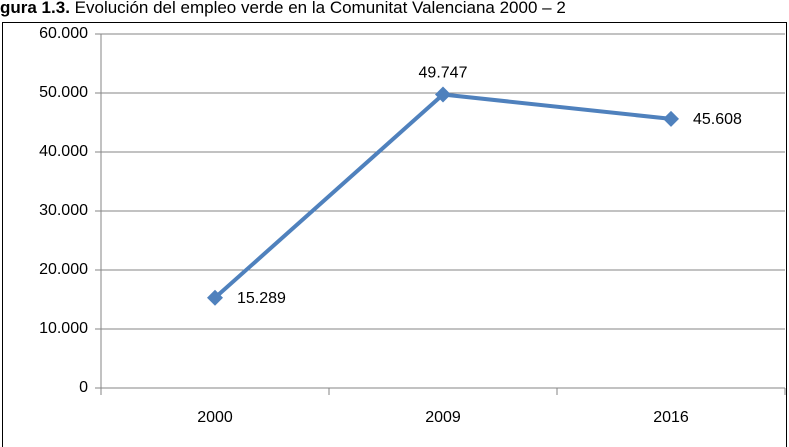 Image resolution: width=789 pixels, height=447 pixels. Describe the element at coordinates (63, 269) in the screenshot. I see `y-tick-label: 20.000` at that location.